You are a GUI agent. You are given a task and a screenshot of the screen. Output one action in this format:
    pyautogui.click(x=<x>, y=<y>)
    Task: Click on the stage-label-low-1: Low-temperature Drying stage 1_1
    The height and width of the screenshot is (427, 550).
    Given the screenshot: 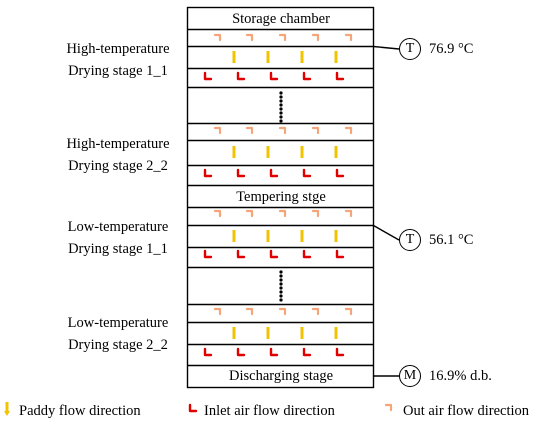 What is the action you would take?
    pyautogui.click(x=118, y=238)
    